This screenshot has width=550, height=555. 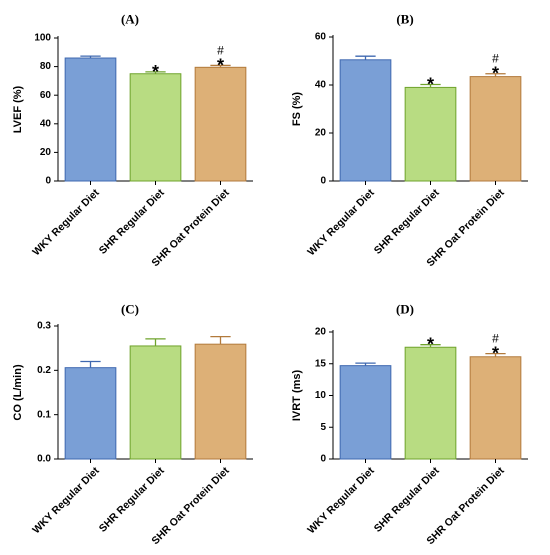 I want to click on panel-label: (B), so click(x=404, y=19).